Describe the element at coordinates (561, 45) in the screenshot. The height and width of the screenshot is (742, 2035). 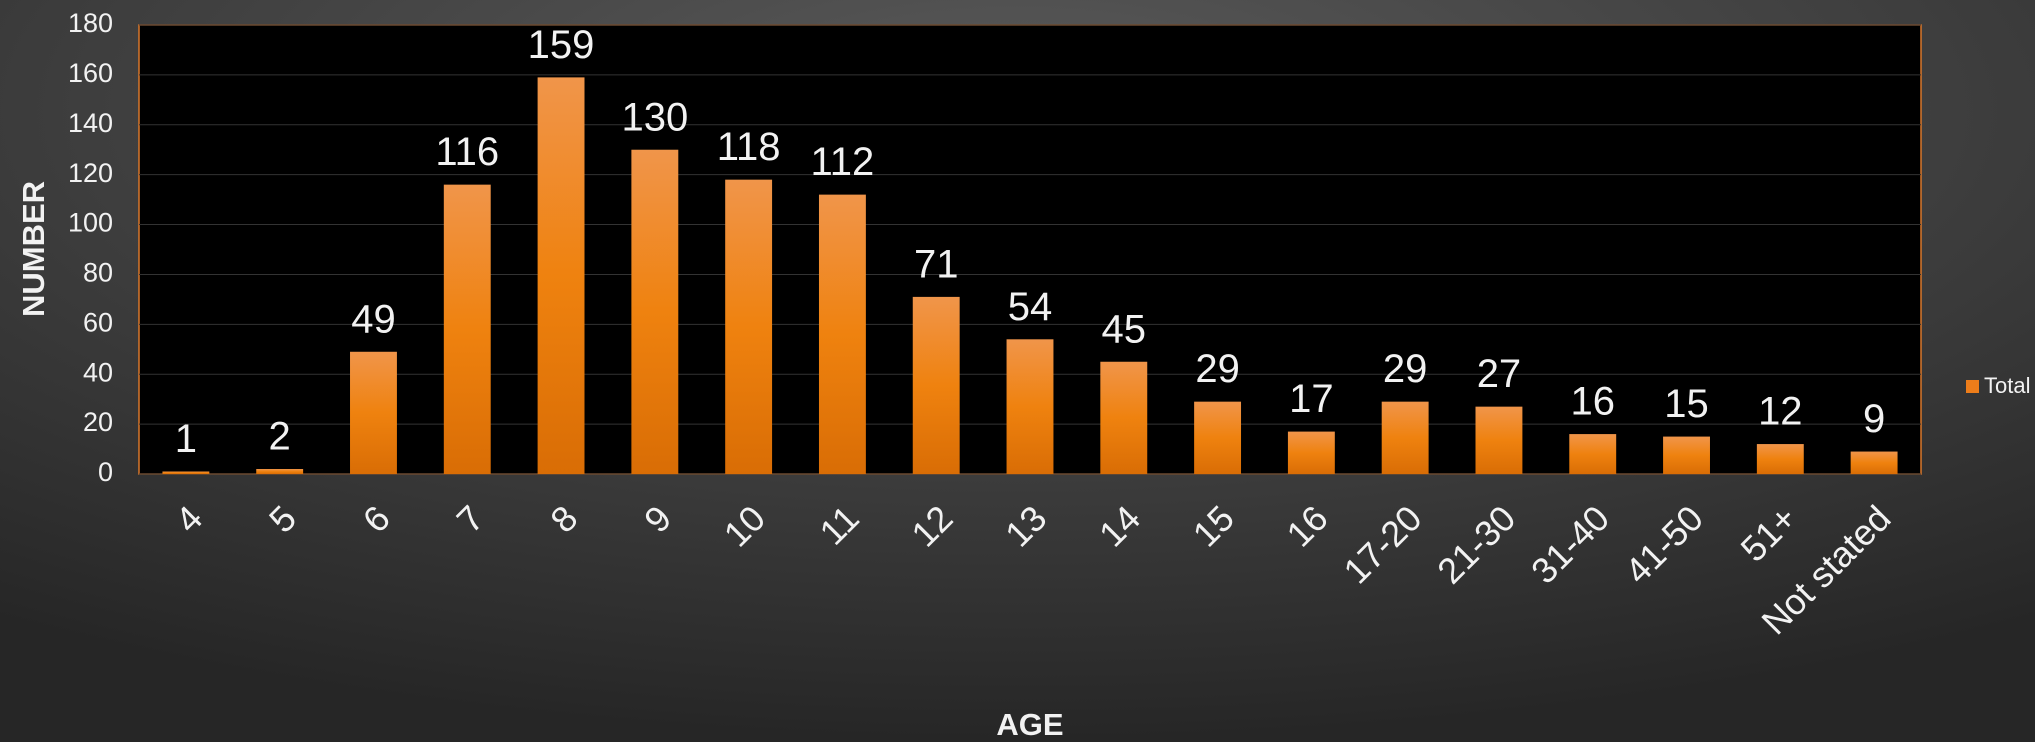
I see `data-label: 159` at that location.